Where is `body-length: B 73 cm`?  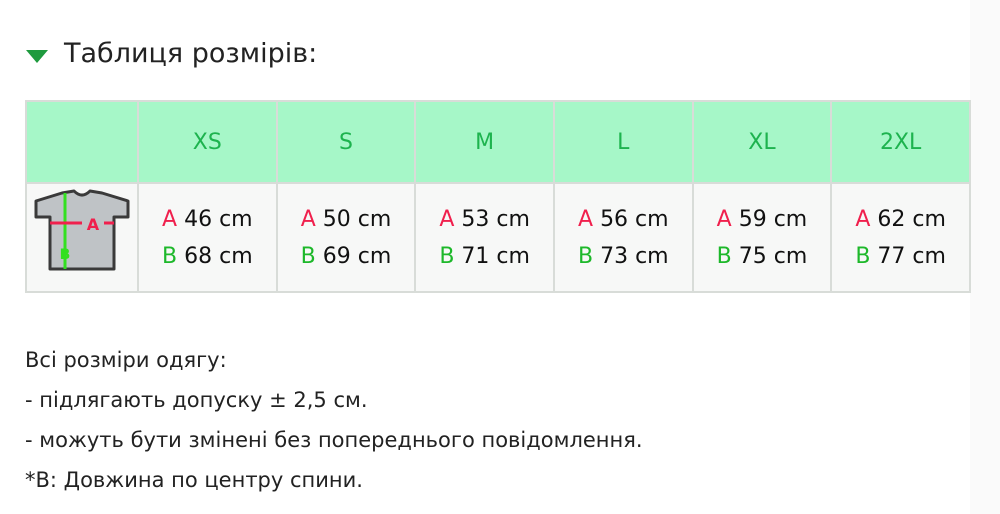
body-length: B 73 cm is located at coordinates (623, 256).